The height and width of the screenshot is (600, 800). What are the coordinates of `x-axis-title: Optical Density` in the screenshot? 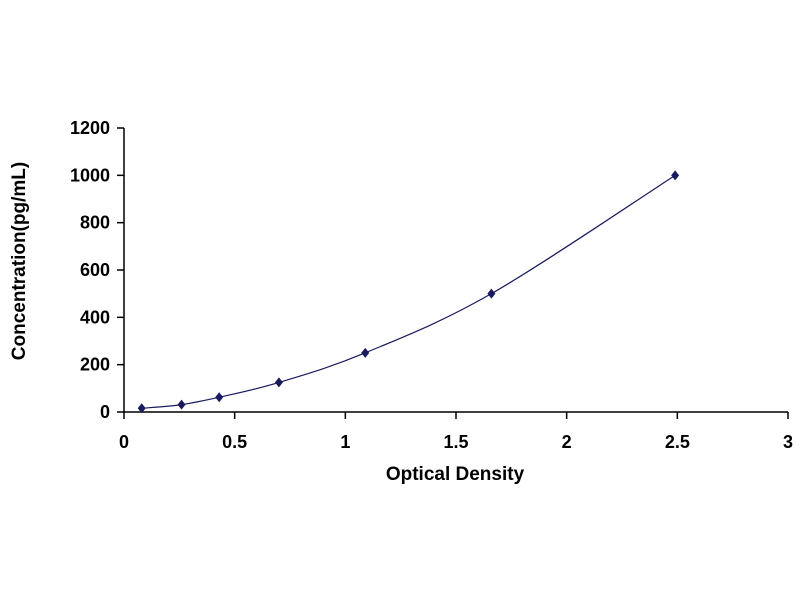 It's located at (455, 474).